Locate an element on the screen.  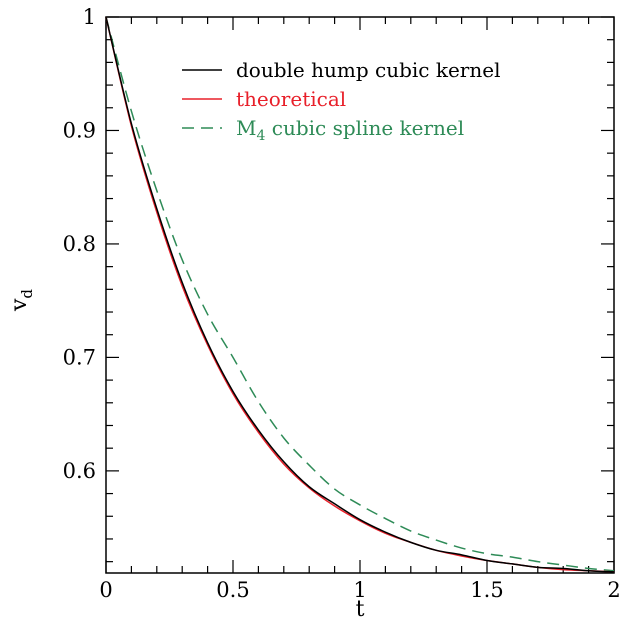
legend-label-m4-subscript: 4 is located at coordinates (260, 136).